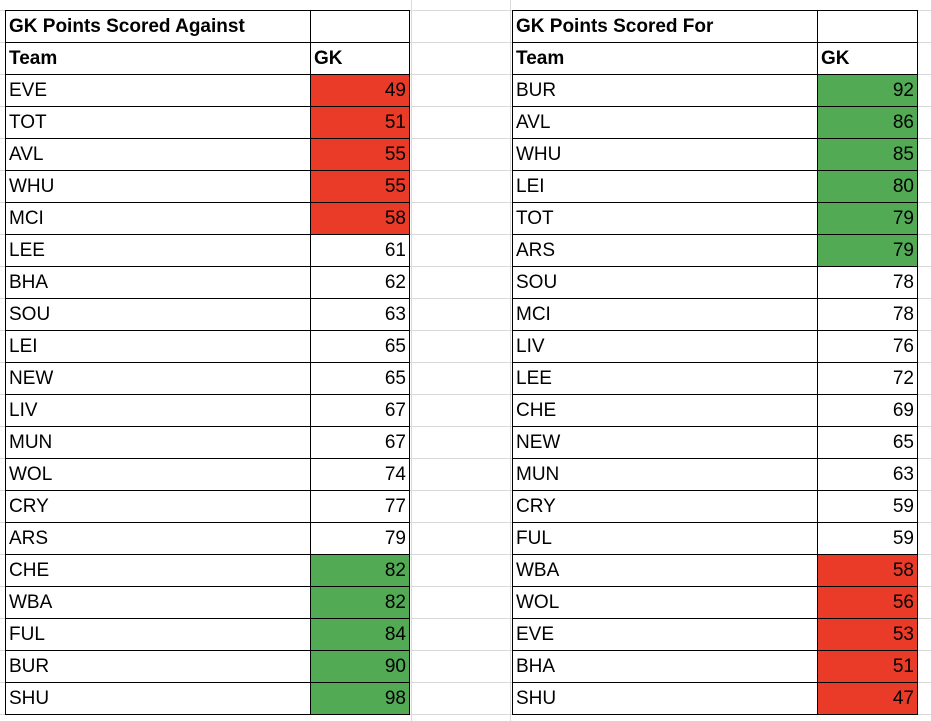 This screenshot has width=931, height=721. Describe the element at coordinates (867, 410) in the screenshot. I see `gk-value-cell: 69` at that location.